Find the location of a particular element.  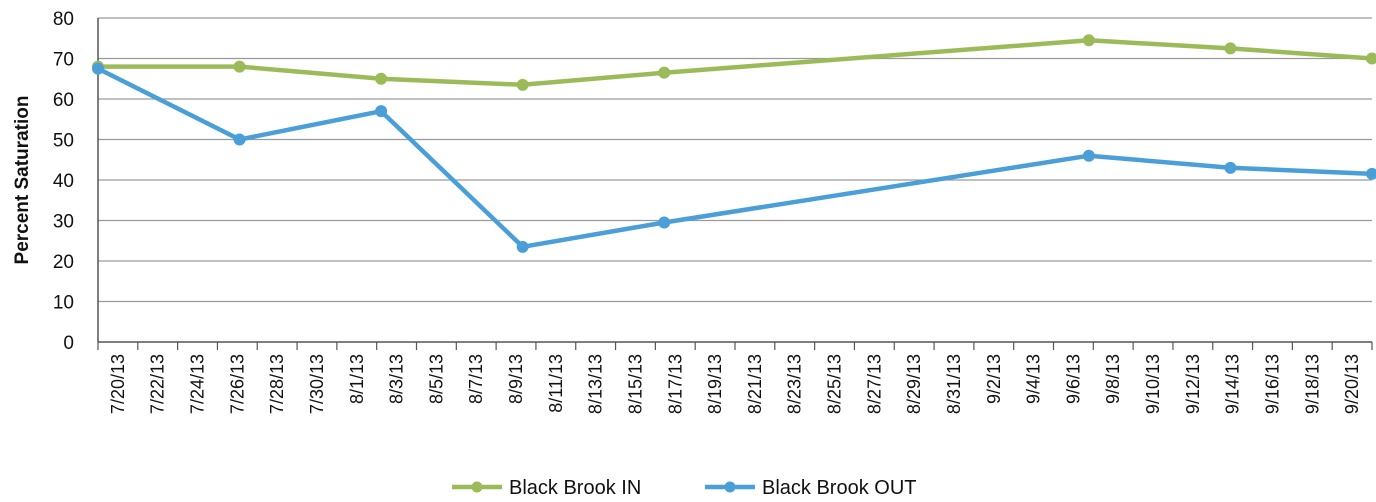

y-tick-label: 70 is located at coordinates (63, 60).